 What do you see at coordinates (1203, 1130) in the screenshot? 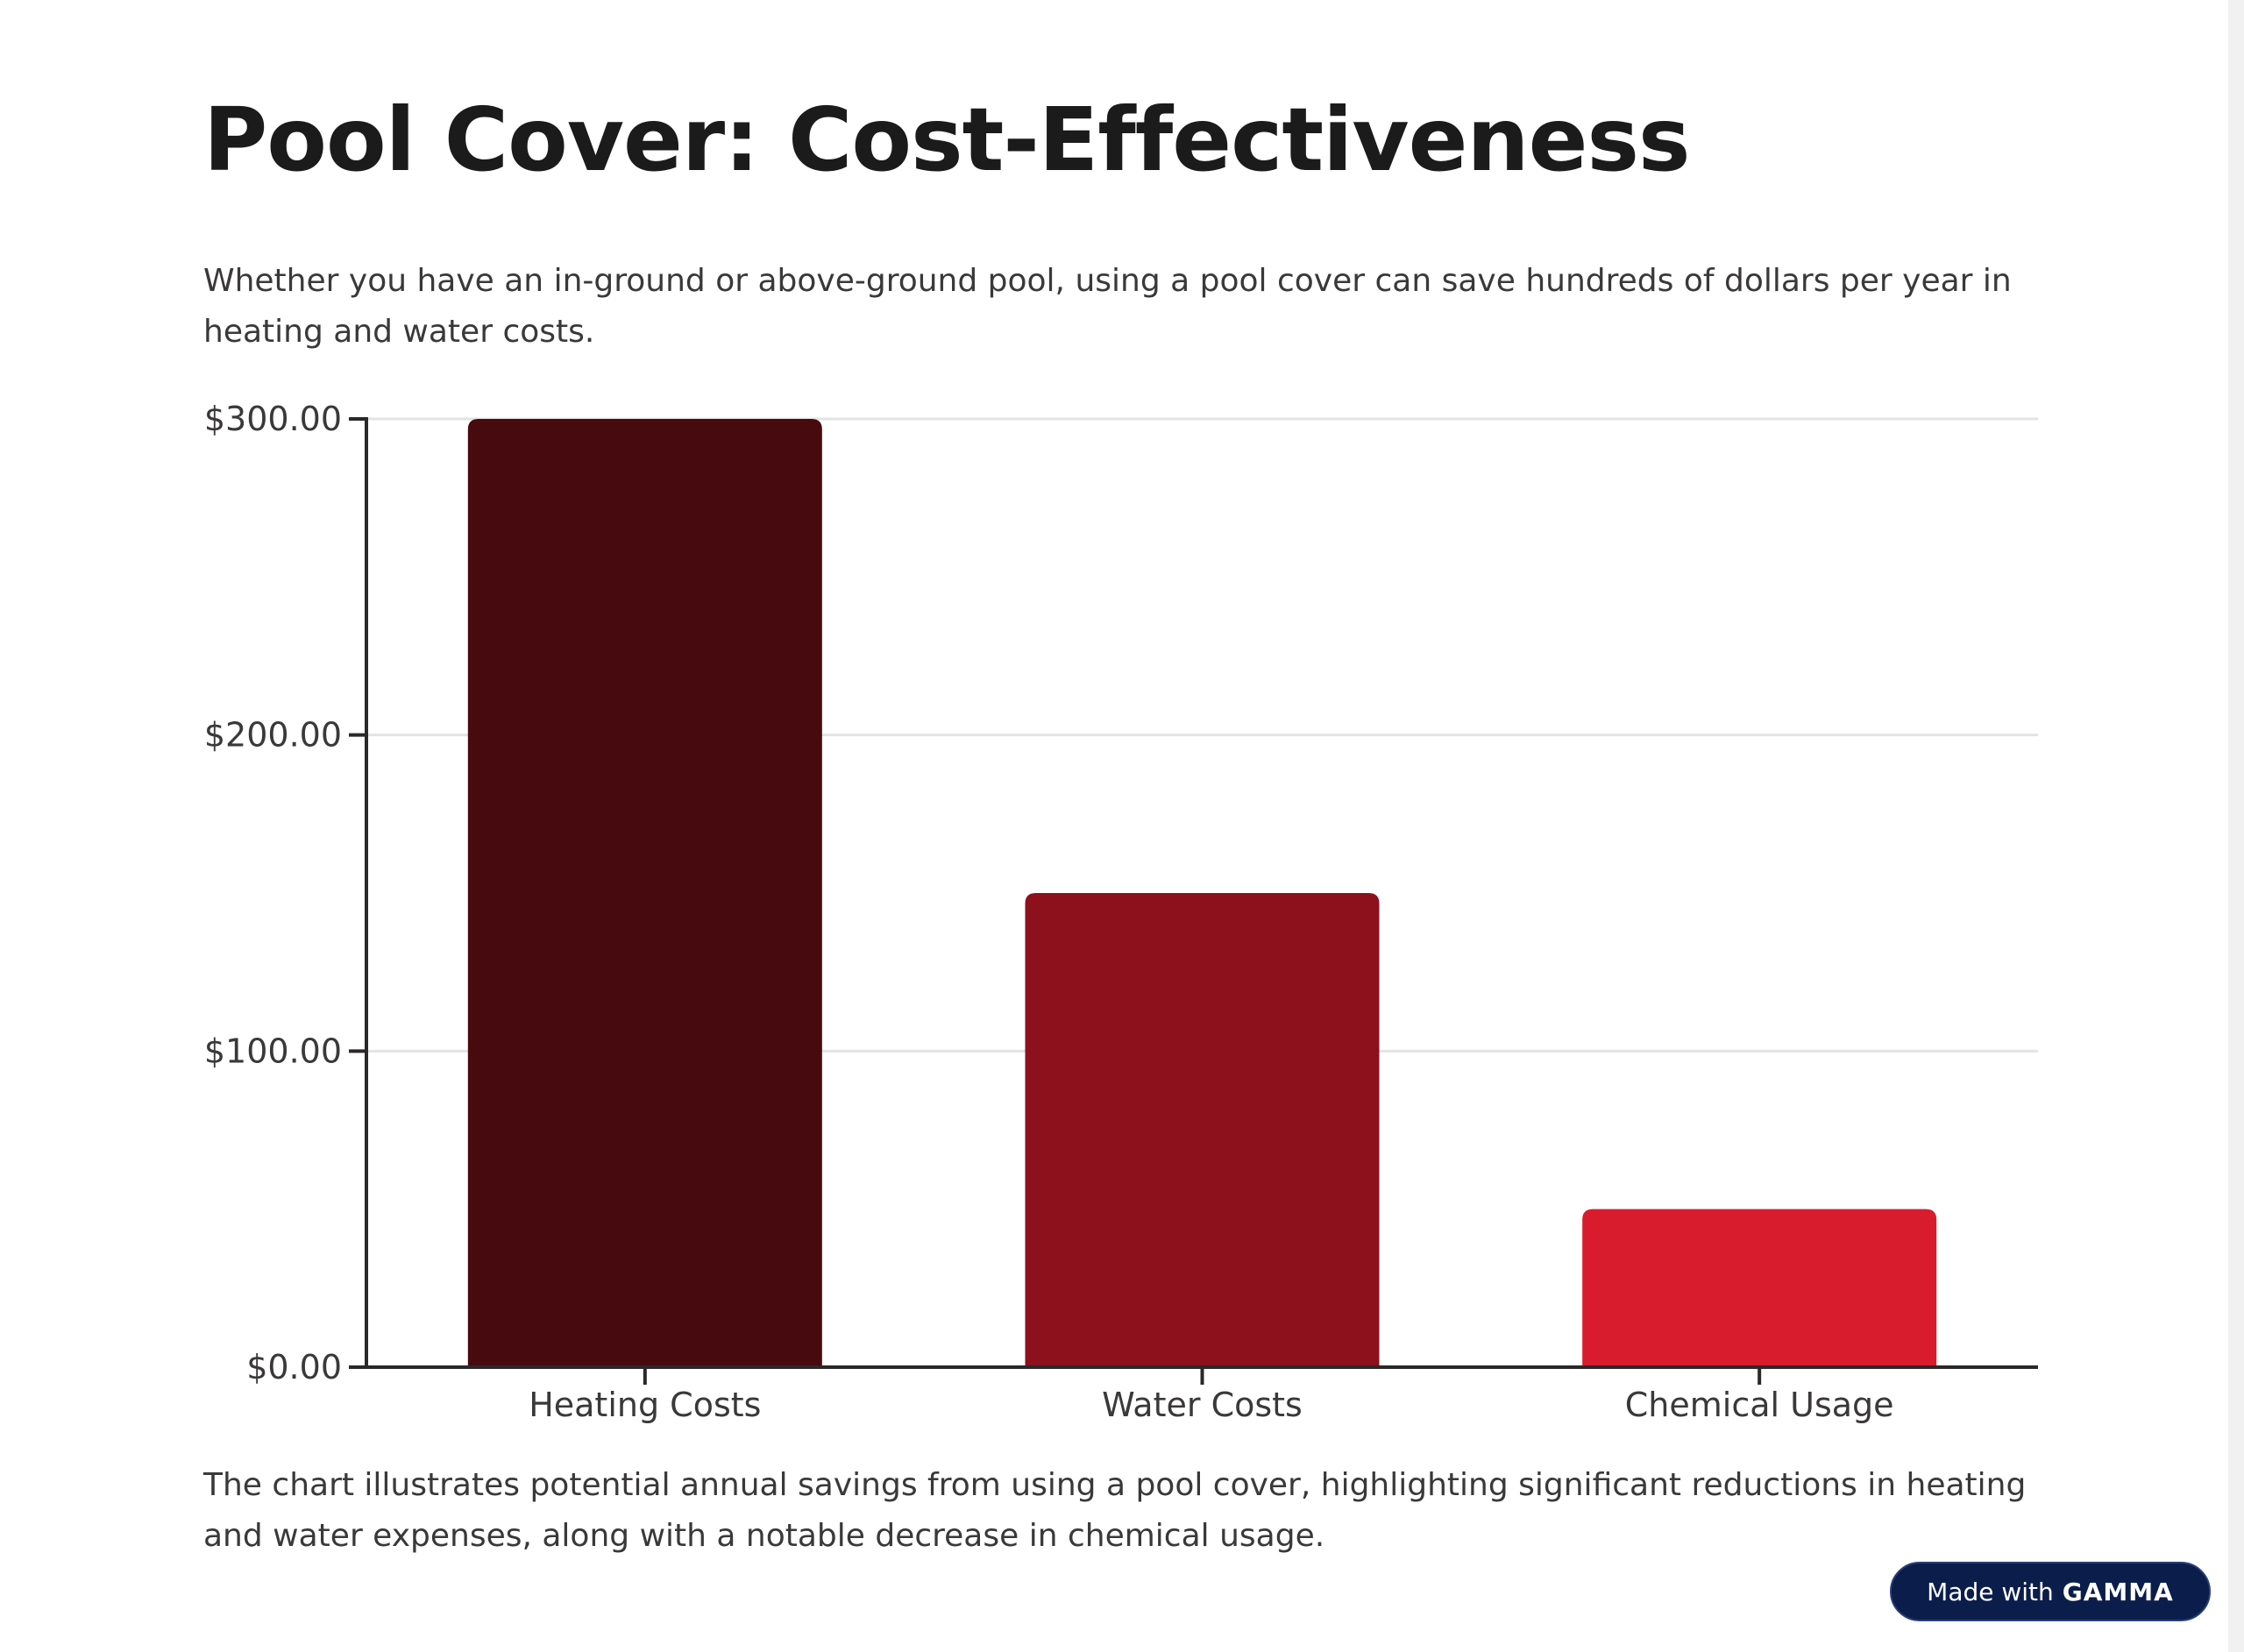
I see `bar-water-costs` at bounding box center [1203, 1130].